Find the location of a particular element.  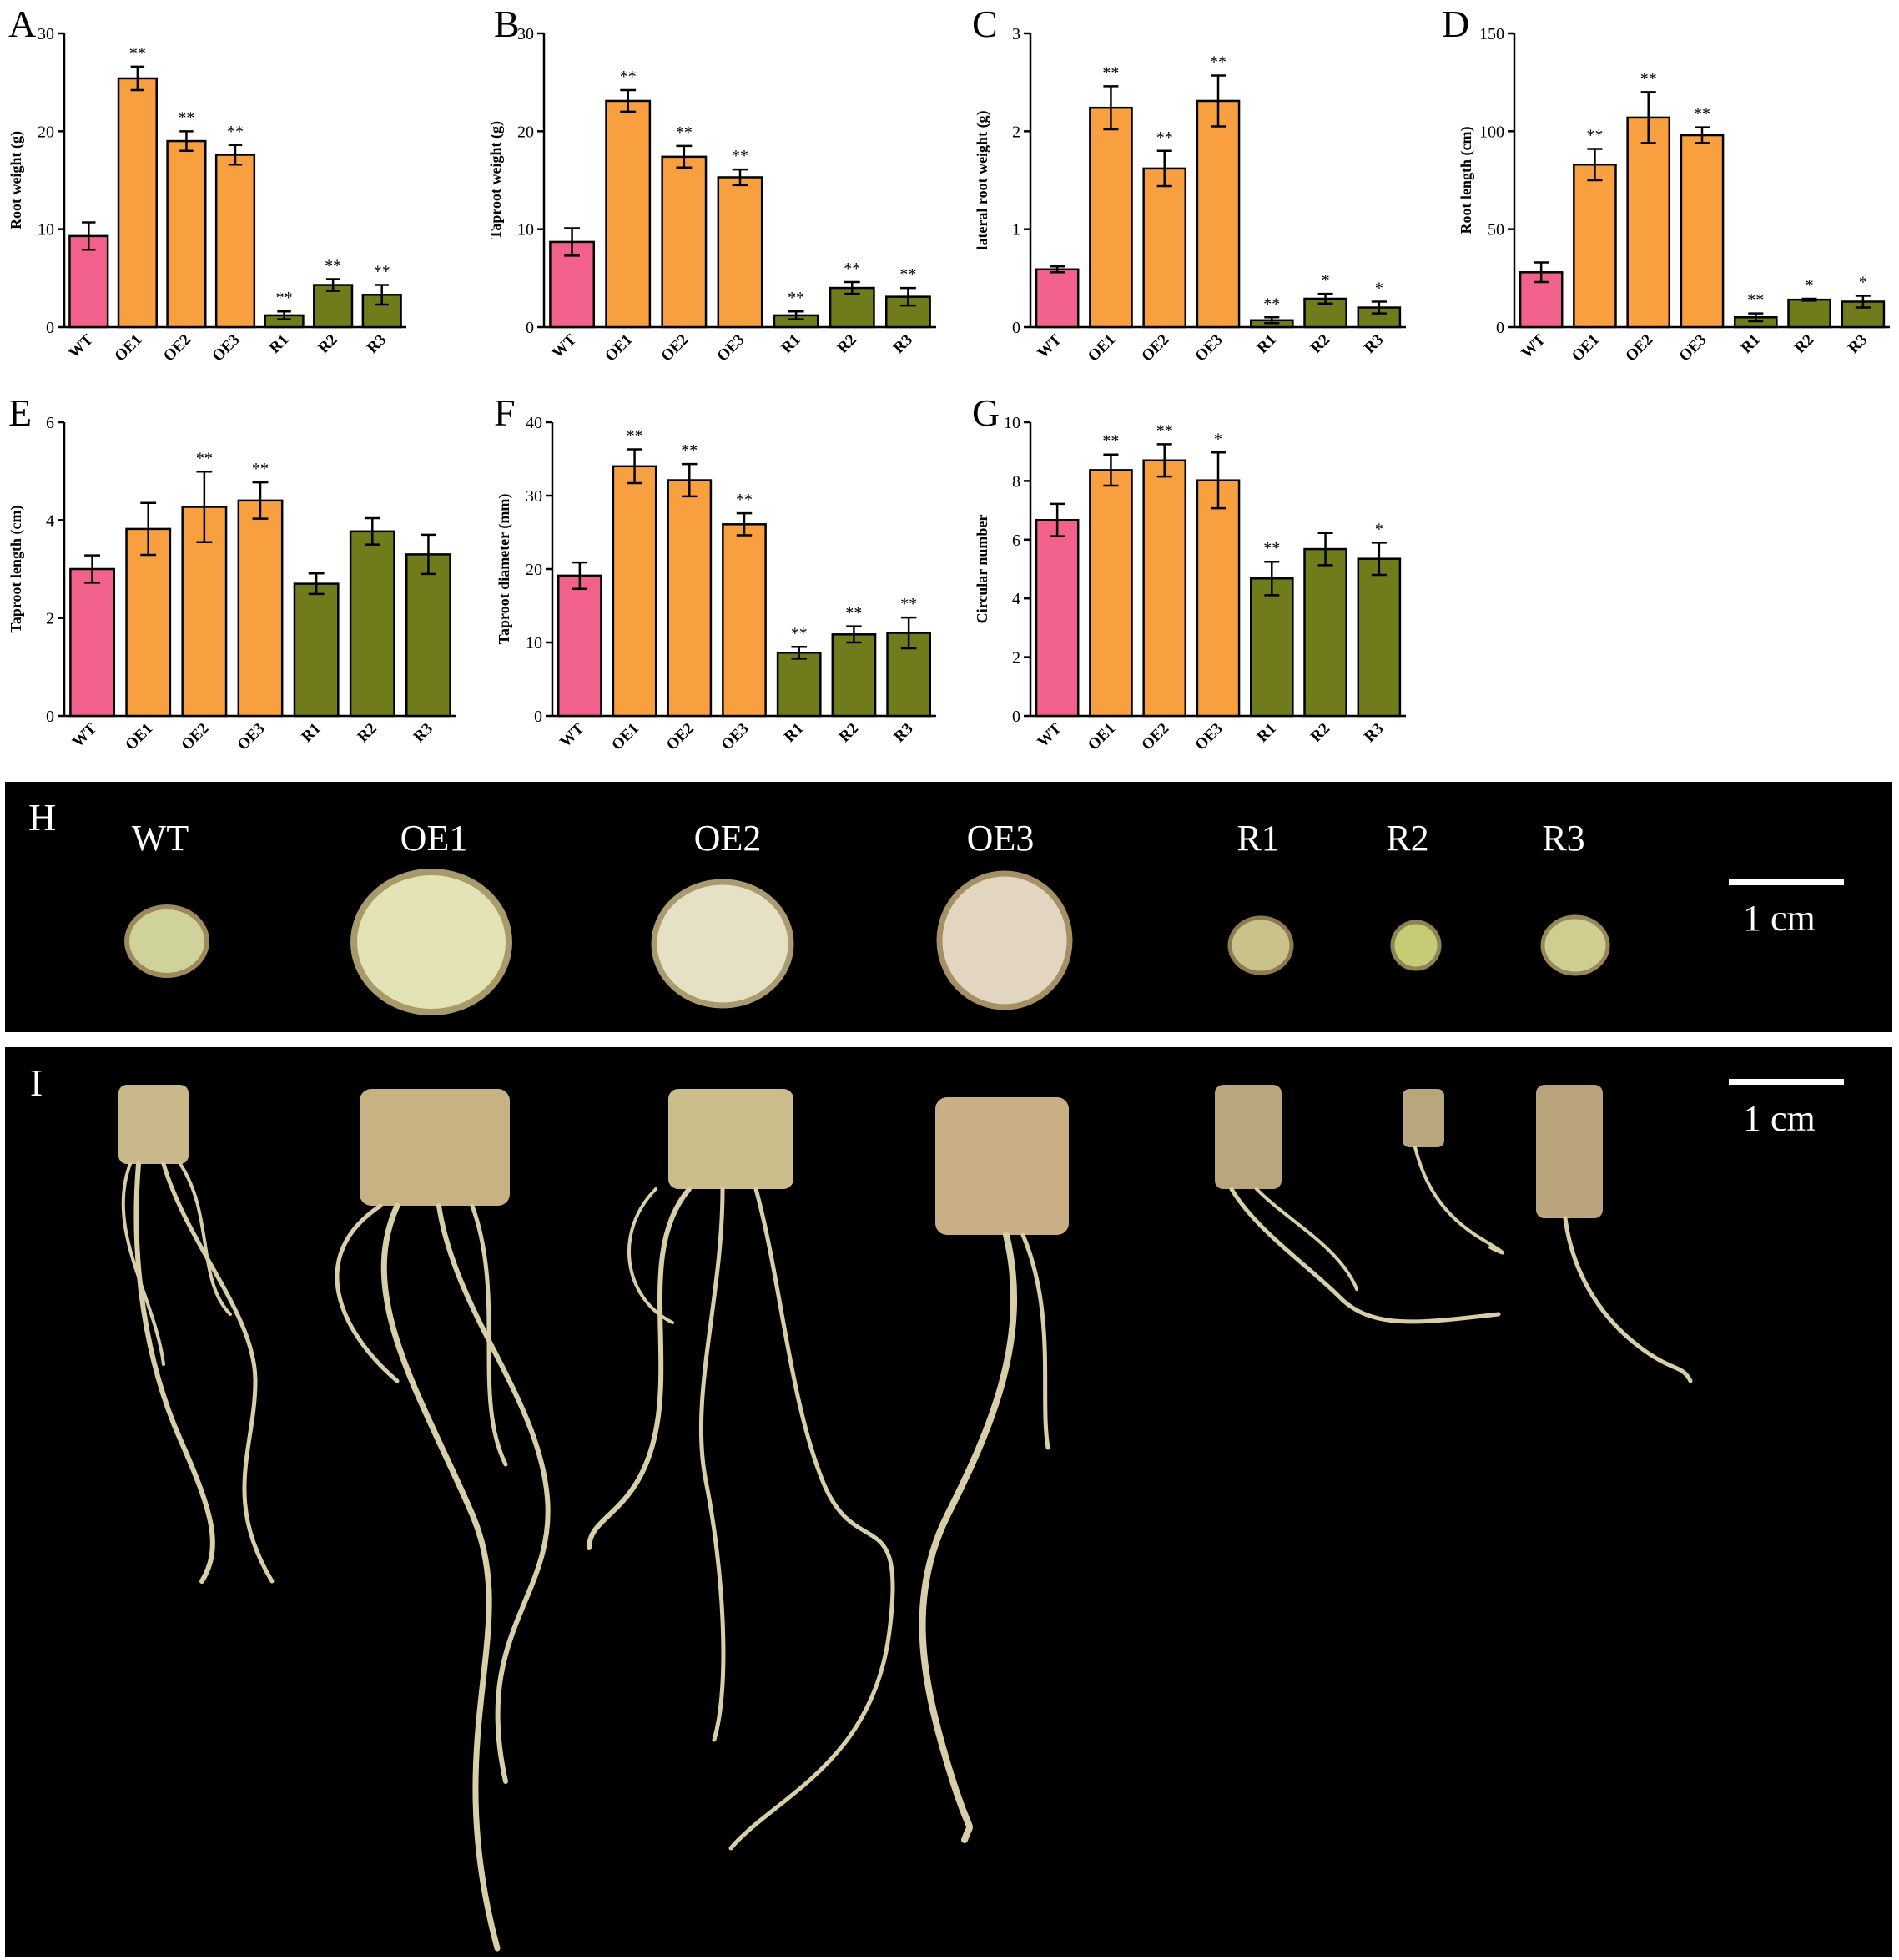

y-axis-label: Taproot weight (g) is located at coordinates (496, 180).